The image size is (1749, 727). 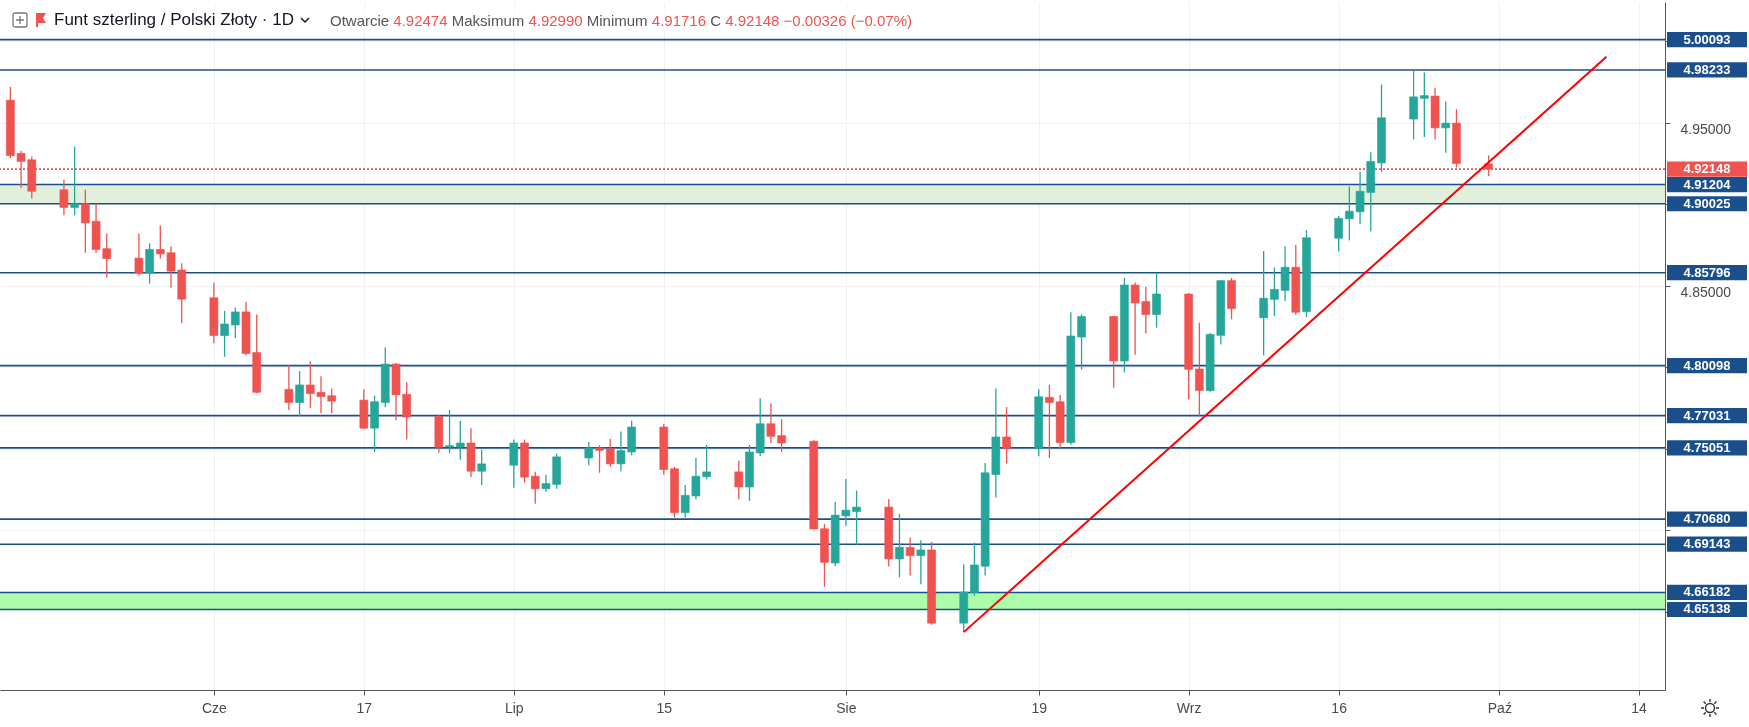 I want to click on x-tick-label: 16, so click(x=1339, y=707).